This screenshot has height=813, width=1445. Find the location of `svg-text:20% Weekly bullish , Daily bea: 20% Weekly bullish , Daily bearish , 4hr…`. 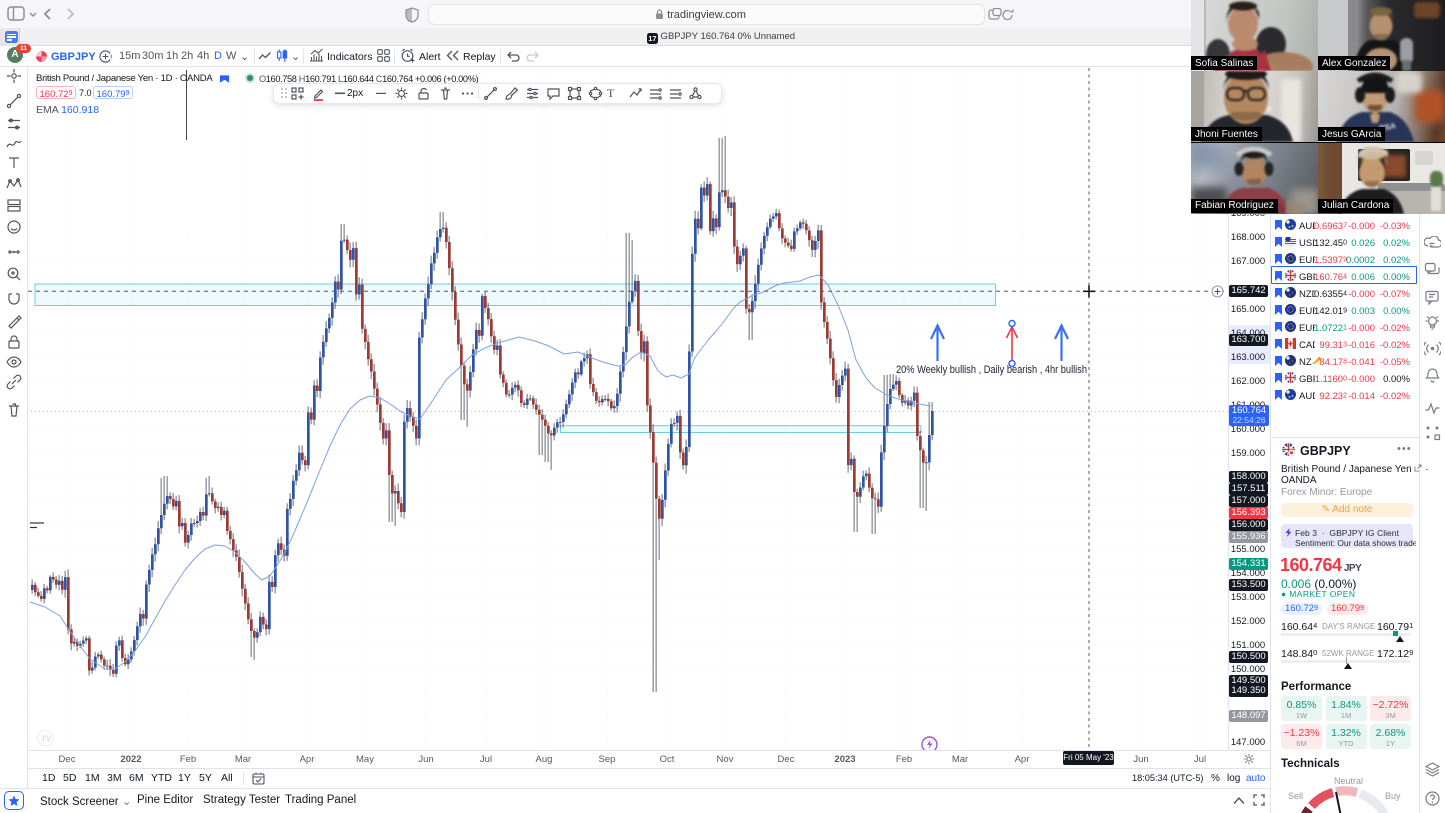

svg-text:20% Weekly bullish , Daily bea: 20% Weekly bullish , Daily bearish , 4hr… is located at coordinates (991, 370).